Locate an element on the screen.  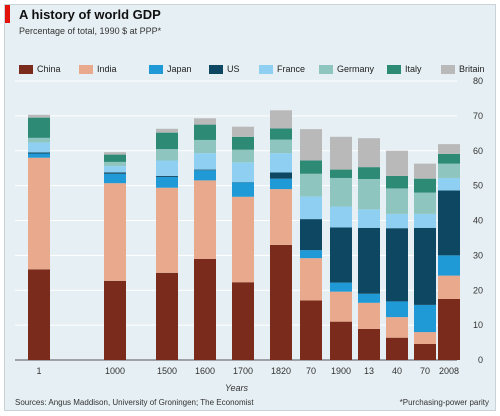
x-tick-label: 1000 is located at coordinates (115, 371).